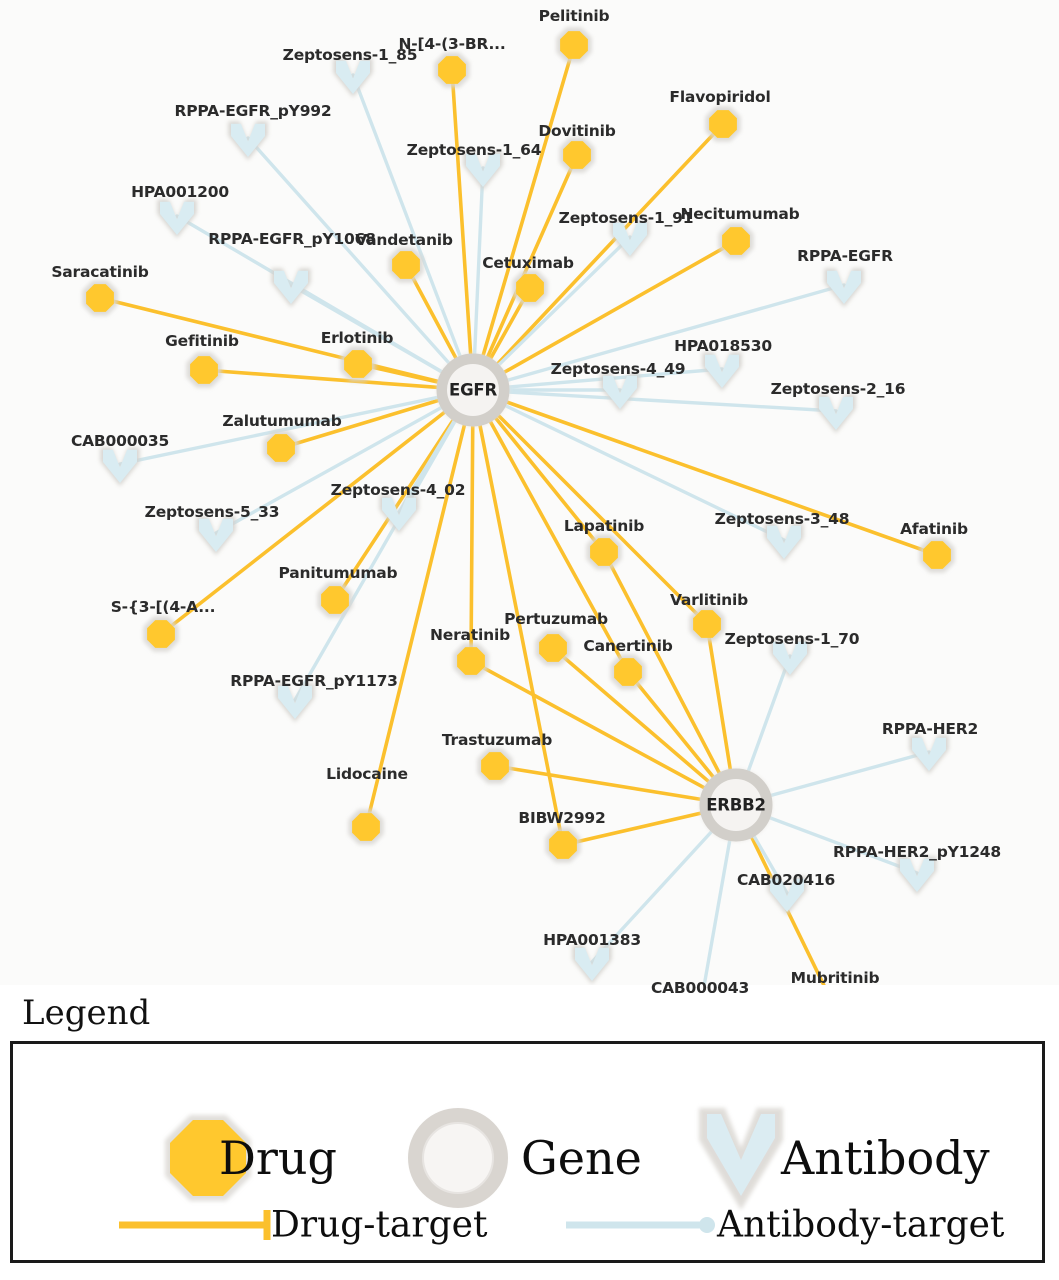 This screenshot has width=1059, height=1280. Describe the element at coordinates (861, 1225) in the screenshot. I see `legend-antibody-target-label: Antibody-target` at that location.